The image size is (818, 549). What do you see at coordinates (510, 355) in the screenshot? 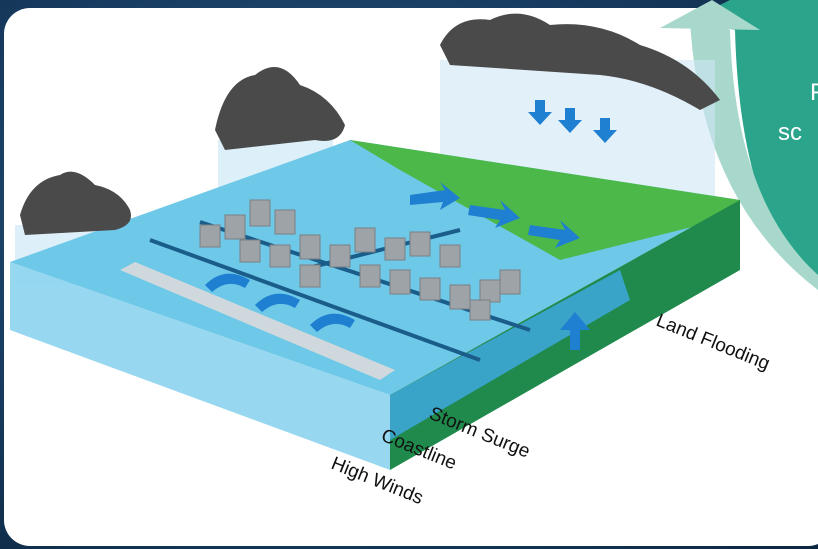
I see `surge-side` at bounding box center [510, 355].